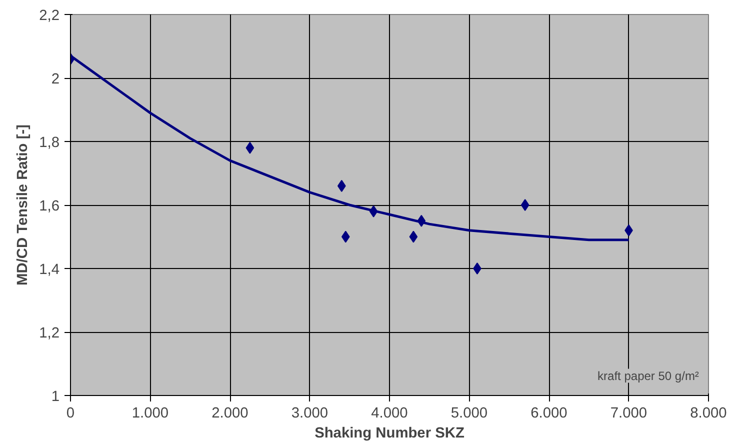 The width and height of the screenshot is (733, 444). Describe the element at coordinates (55, 80) in the screenshot. I see `y-tick-label: 2` at that location.